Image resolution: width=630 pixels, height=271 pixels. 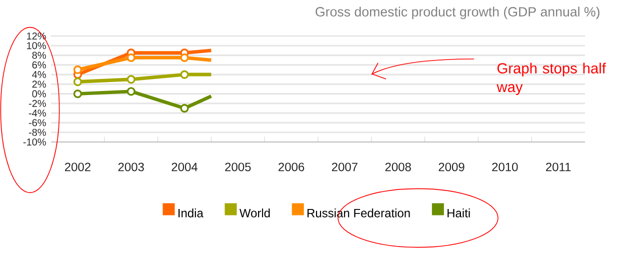 What do you see at coordinates (37, 113) in the screenshot?
I see `y-tick-label: -4%` at bounding box center [37, 113].